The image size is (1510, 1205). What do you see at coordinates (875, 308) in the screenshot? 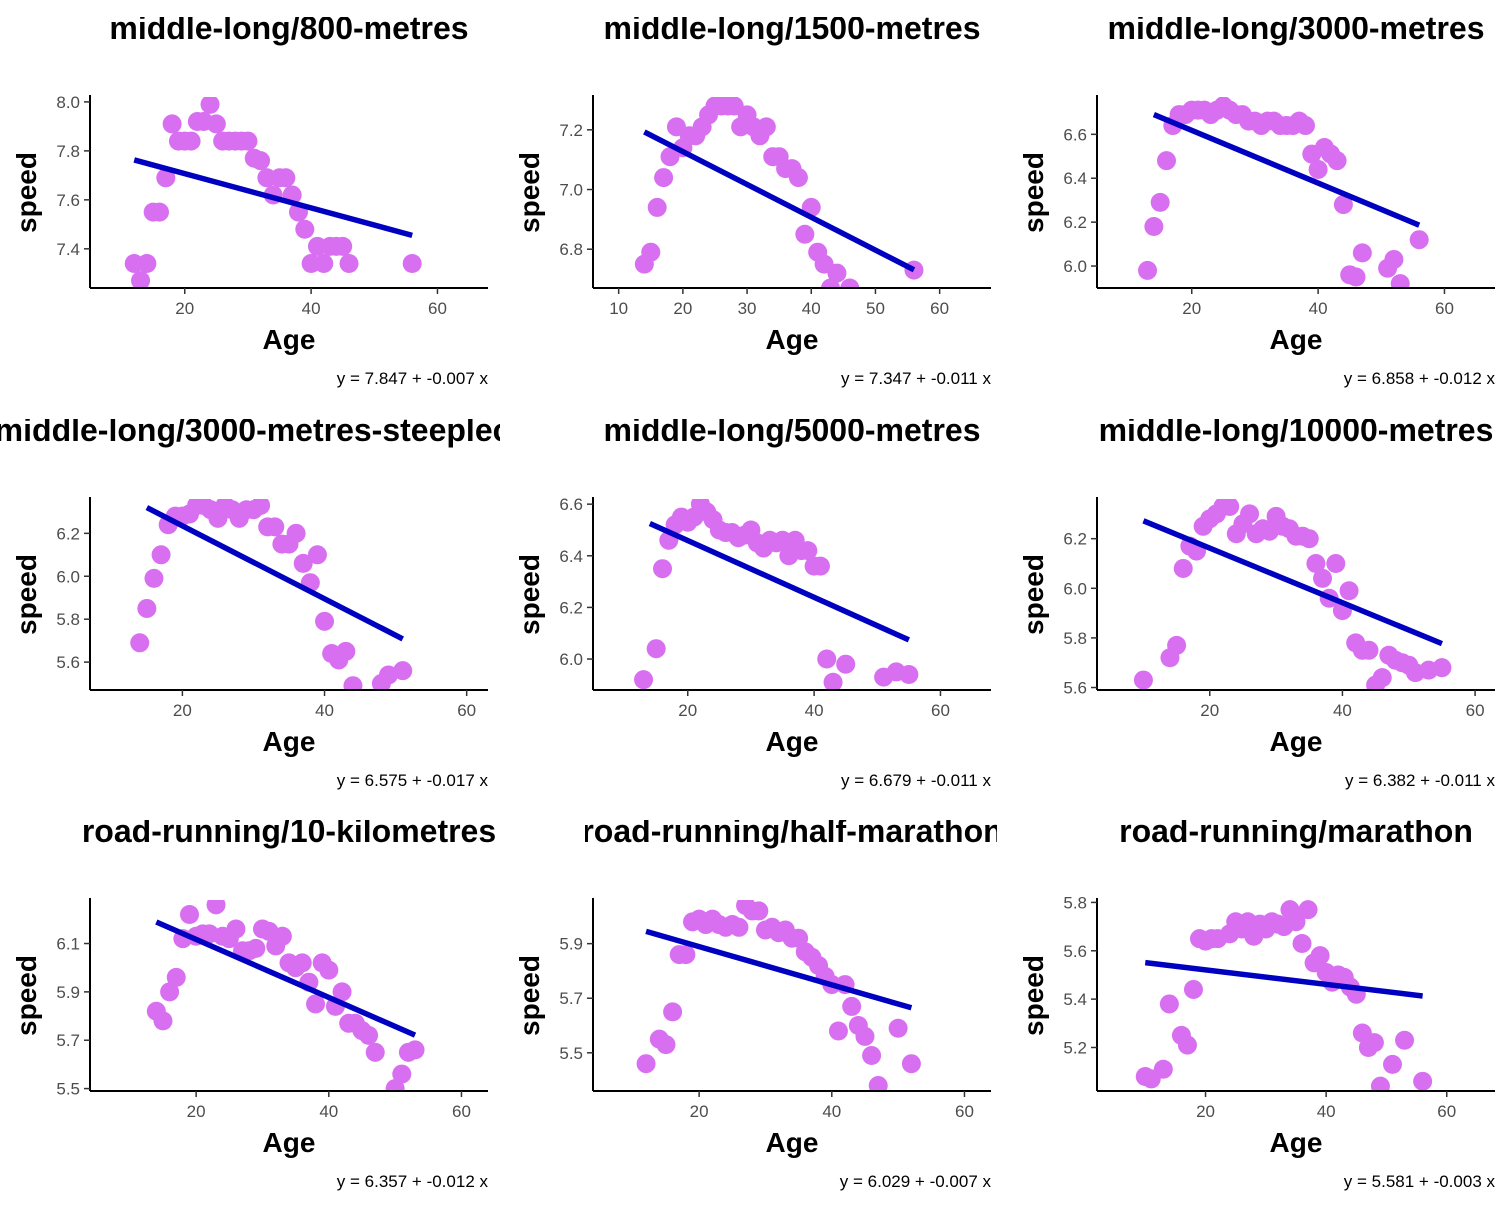
I see `x-tick-label: 50` at bounding box center [875, 308].